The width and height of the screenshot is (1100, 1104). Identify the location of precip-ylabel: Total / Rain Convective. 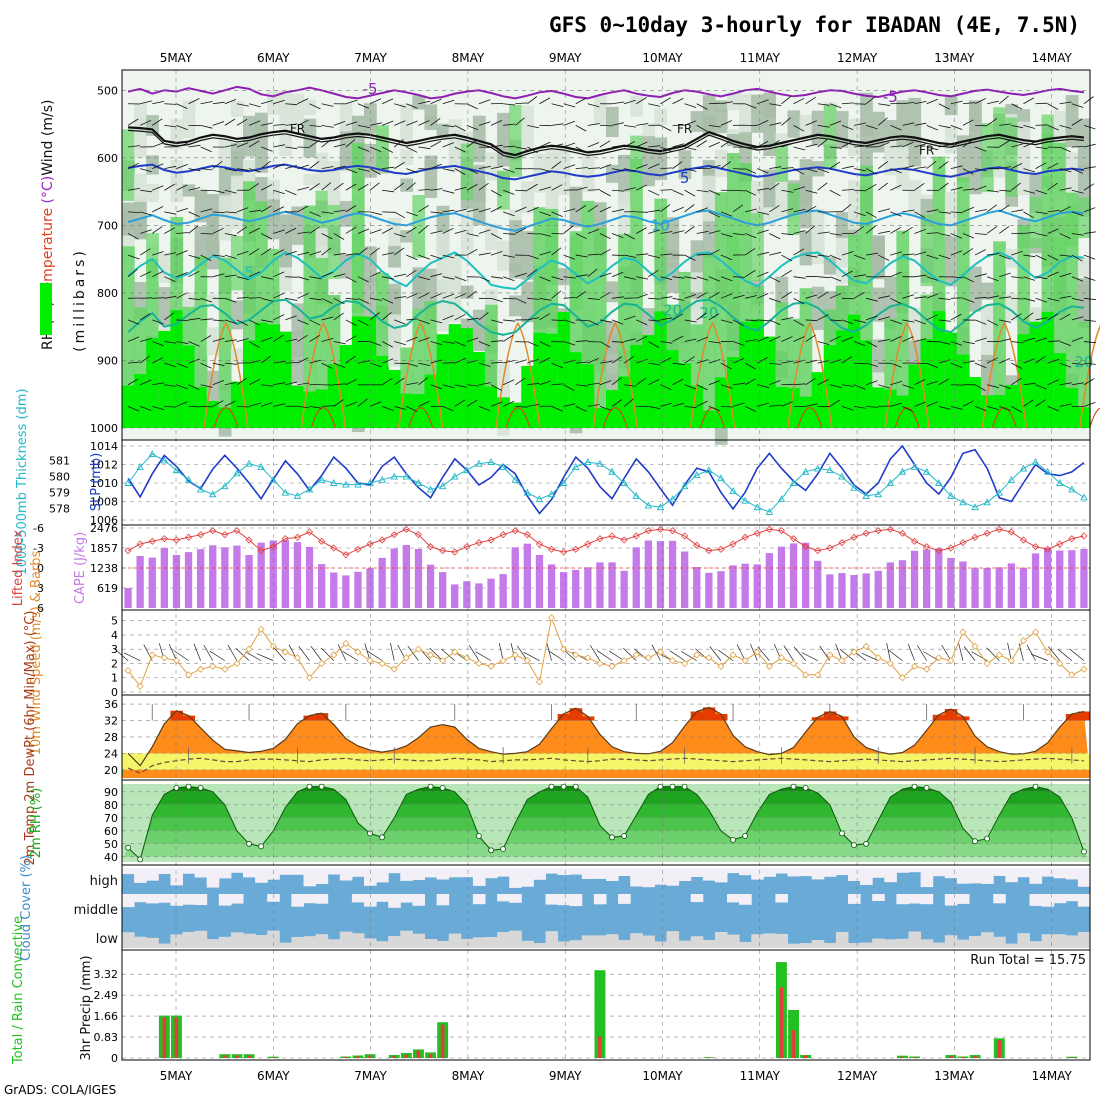
(18, 990).